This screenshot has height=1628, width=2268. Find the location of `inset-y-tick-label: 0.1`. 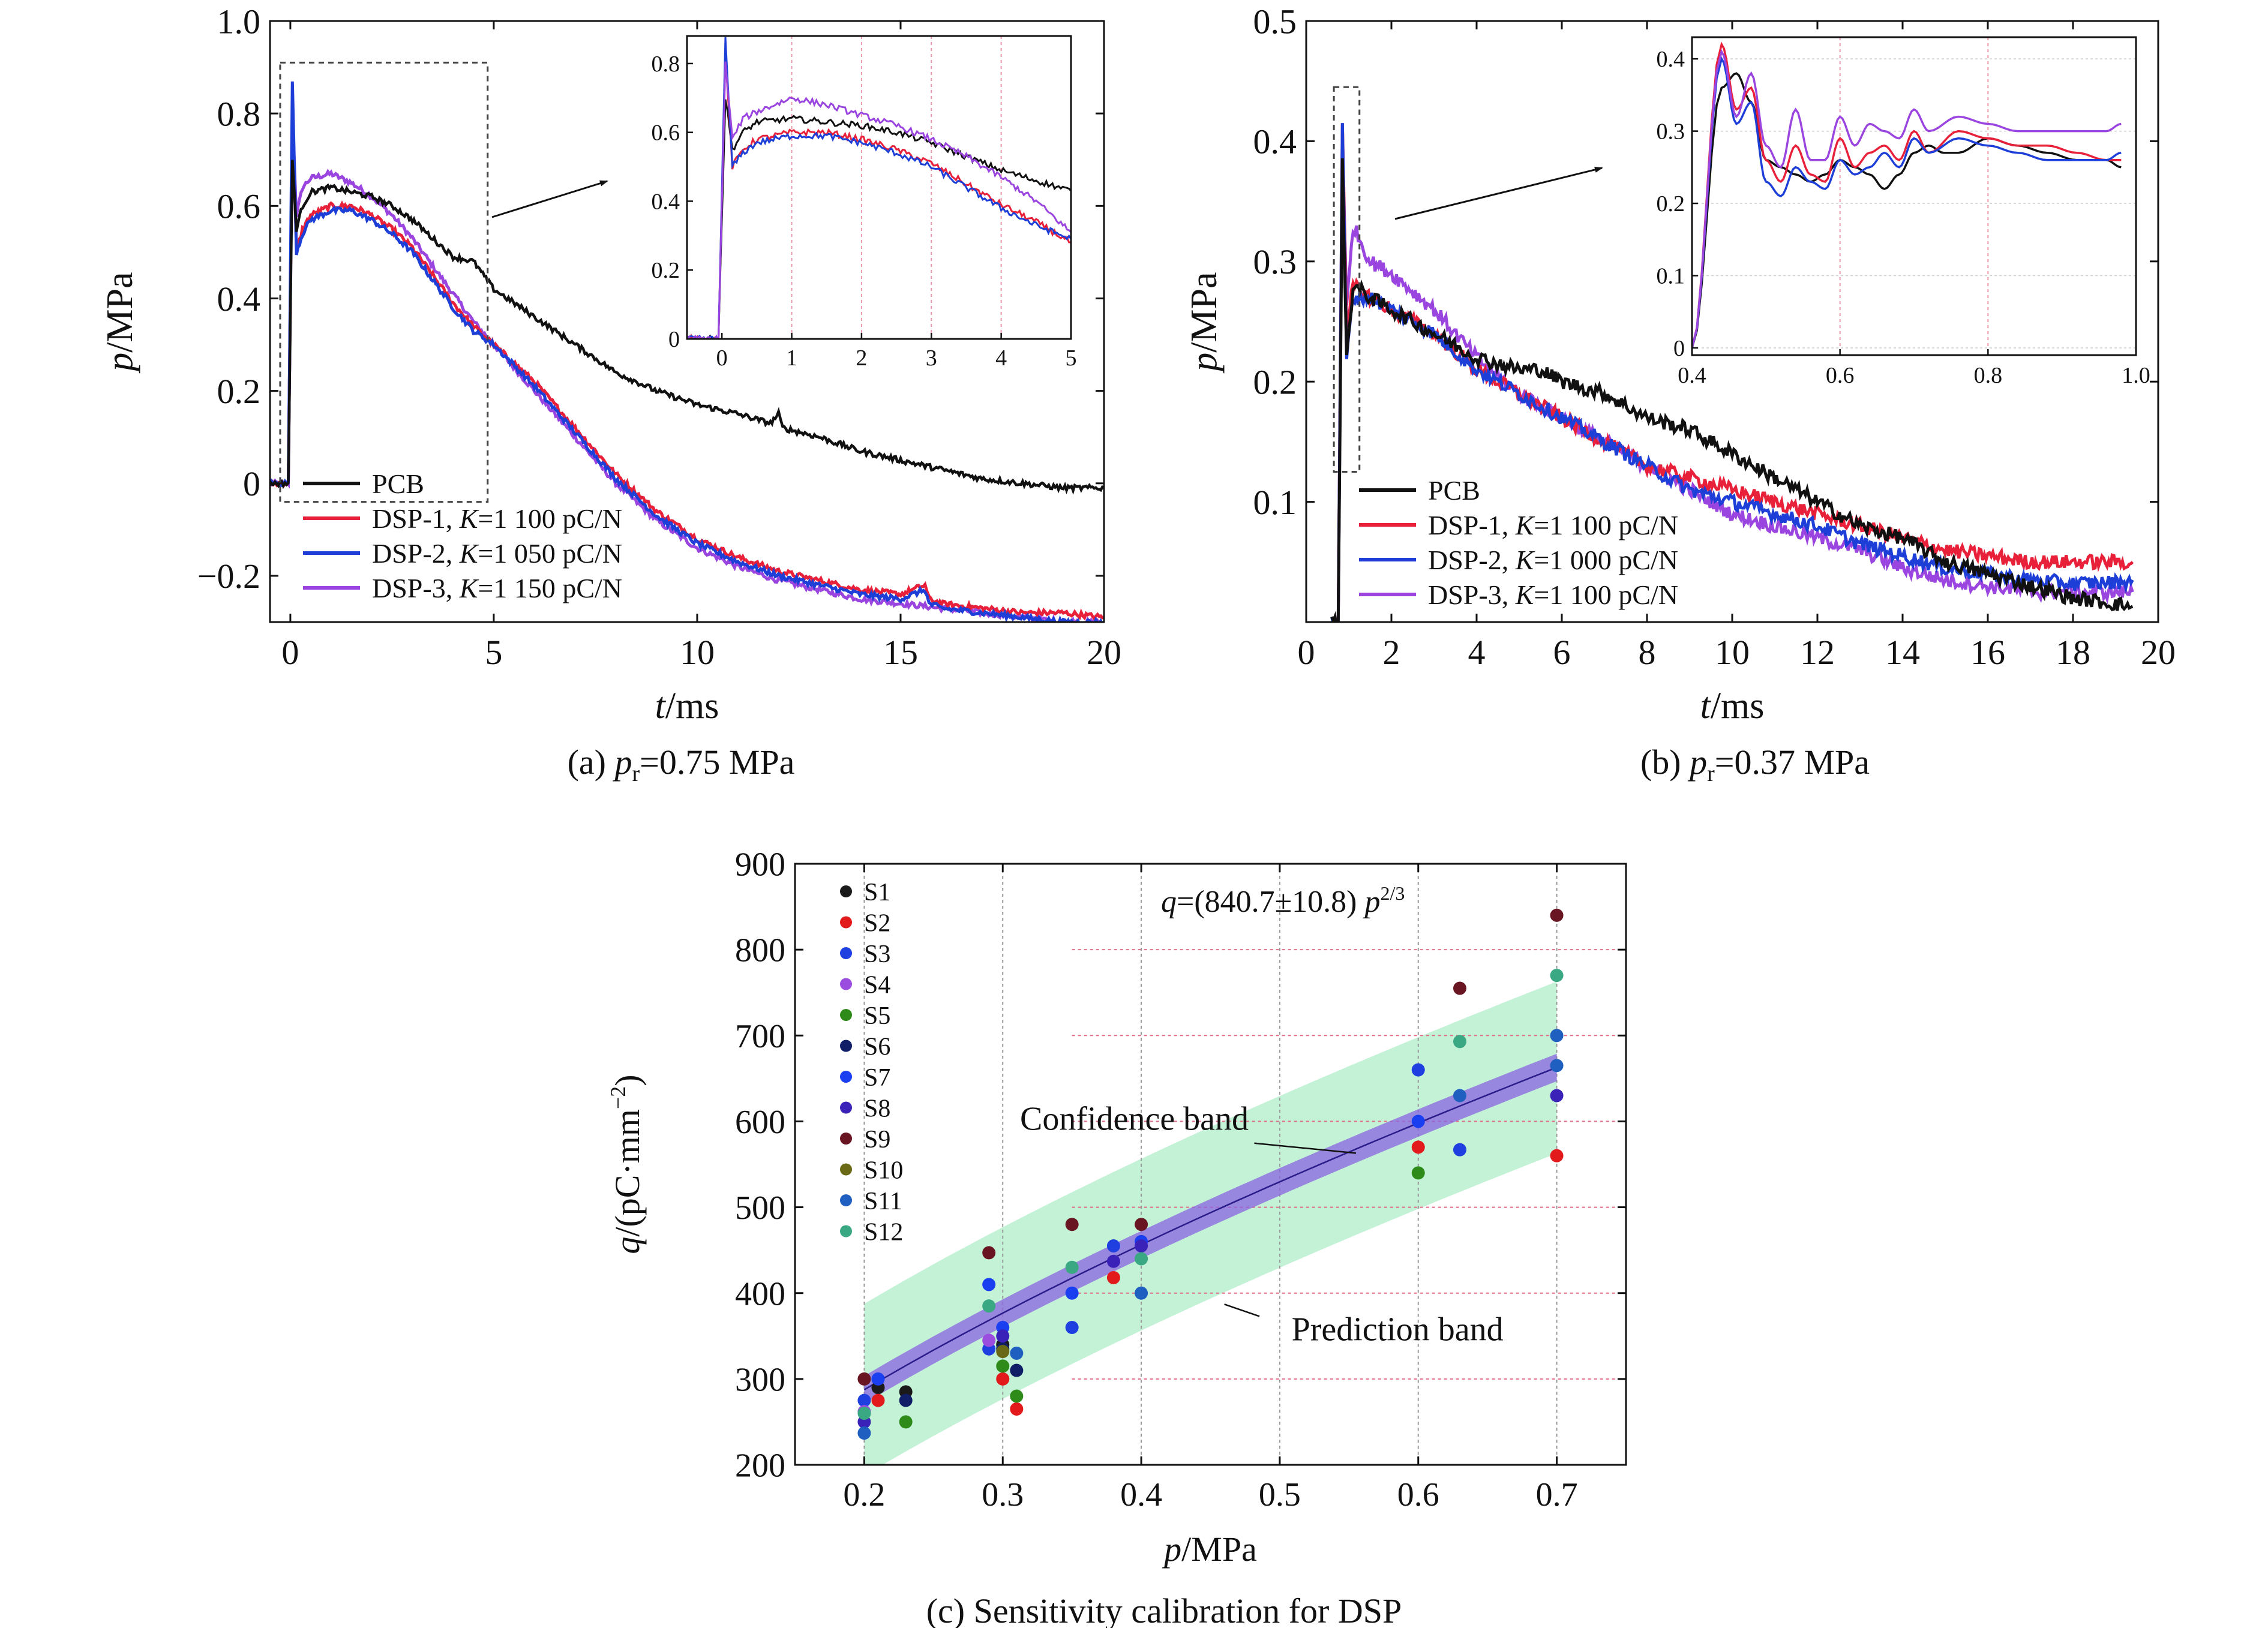

inset-y-tick-label: 0.1 is located at coordinates (1671, 276).